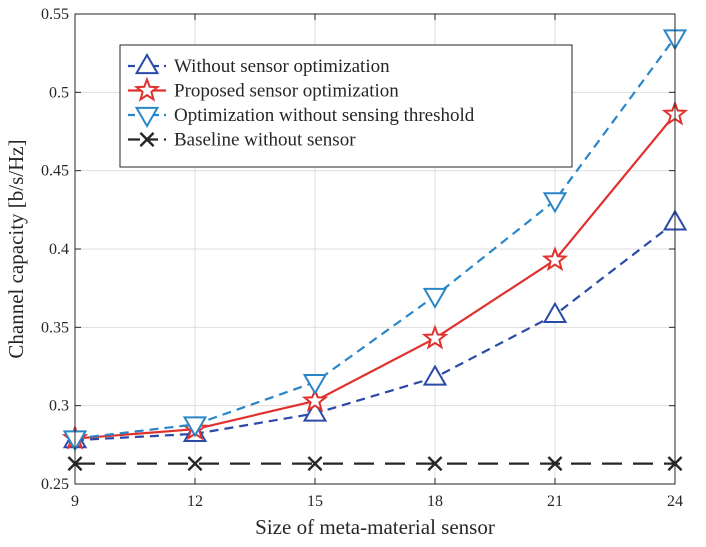 The height and width of the screenshot is (547, 706). I want to click on legend-item: Proposed sensor optimization, so click(263, 89).